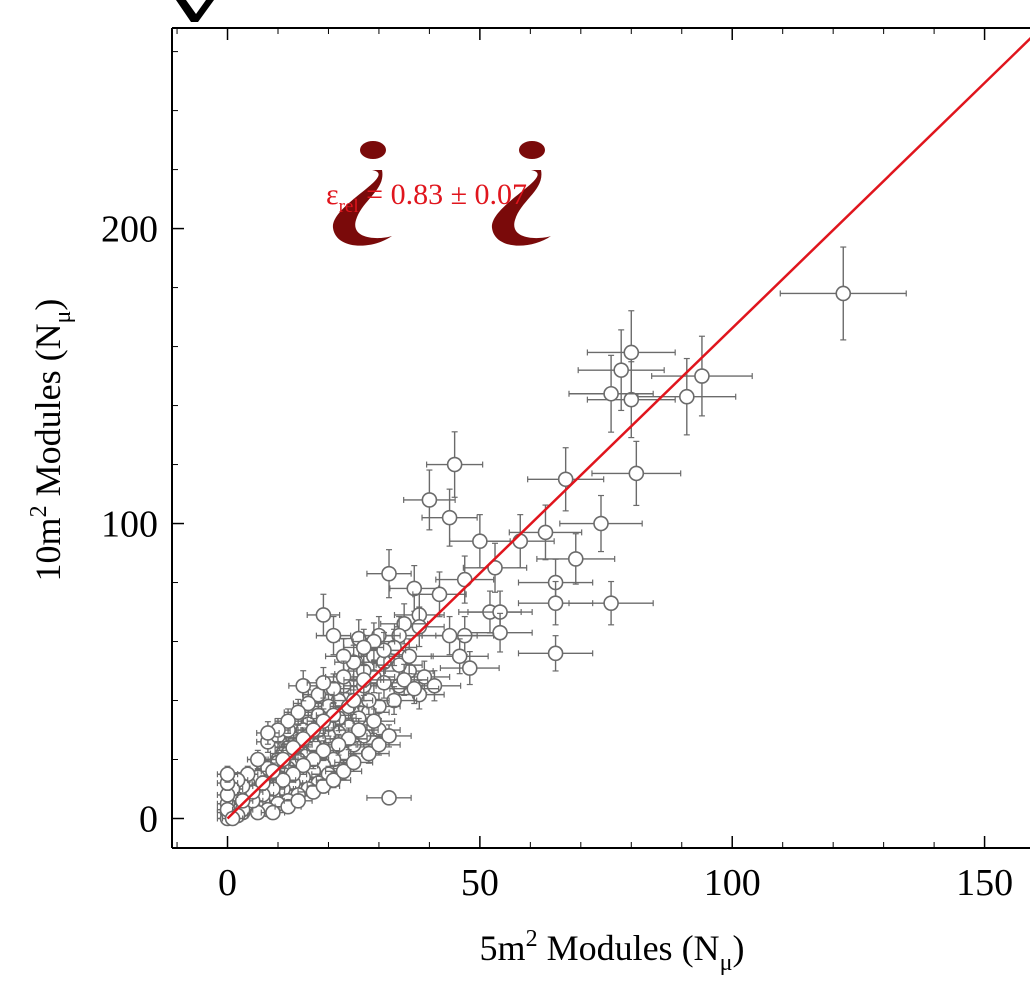 The image size is (1030, 983). What do you see at coordinates (195, 11) in the screenshot?
I see `cropped-glyph-fragment` at bounding box center [195, 11].